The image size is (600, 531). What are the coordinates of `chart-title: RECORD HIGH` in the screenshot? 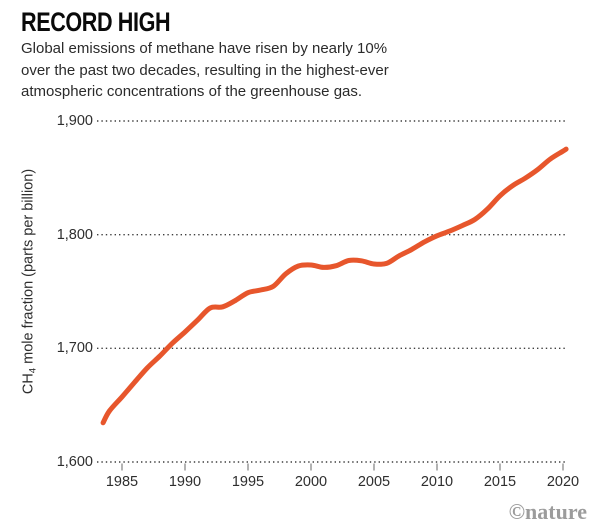 It's located at (96, 22).